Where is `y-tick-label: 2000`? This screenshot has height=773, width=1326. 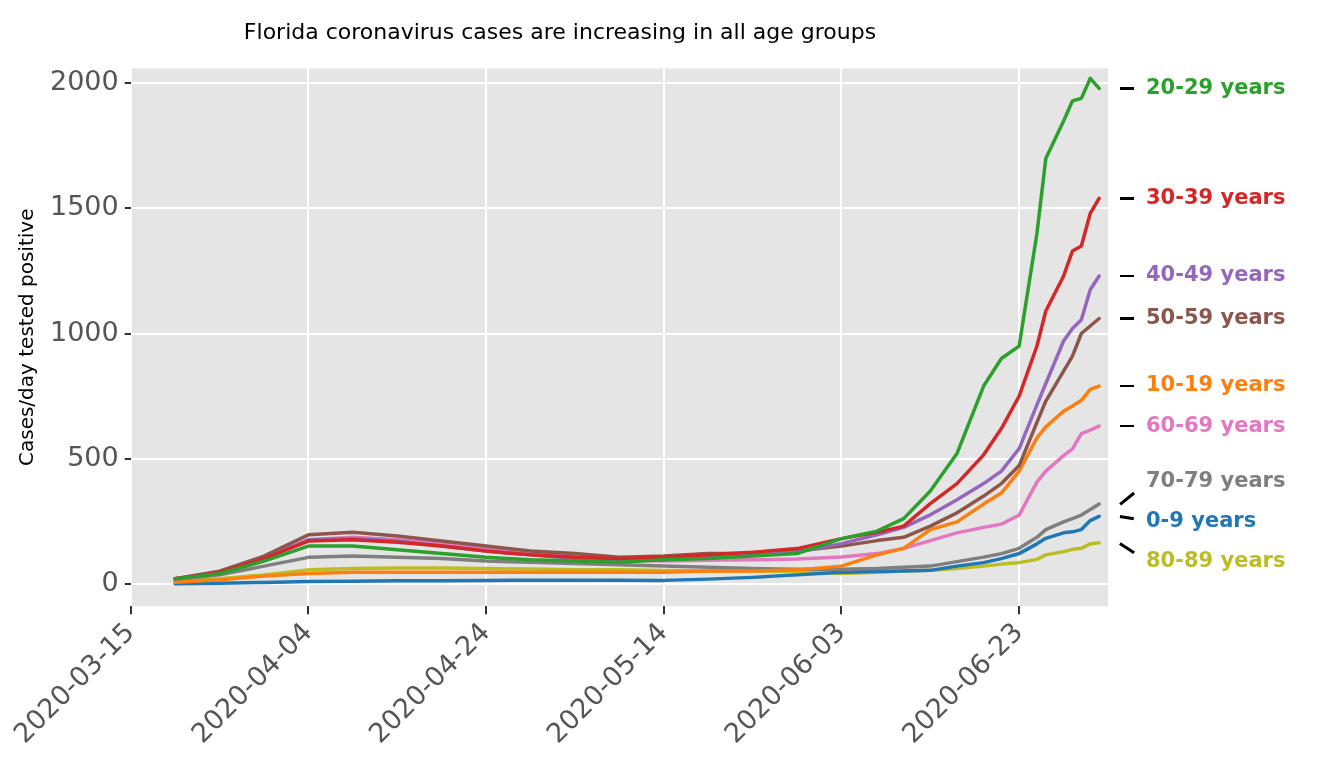 y-tick-label: 2000 is located at coordinates (84, 81).